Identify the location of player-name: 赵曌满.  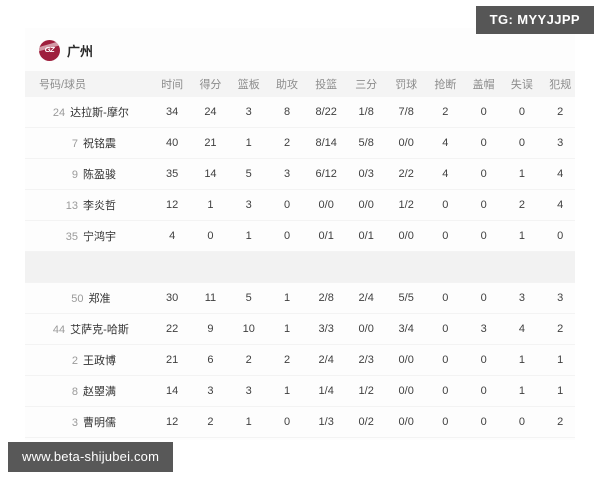
(99, 392).